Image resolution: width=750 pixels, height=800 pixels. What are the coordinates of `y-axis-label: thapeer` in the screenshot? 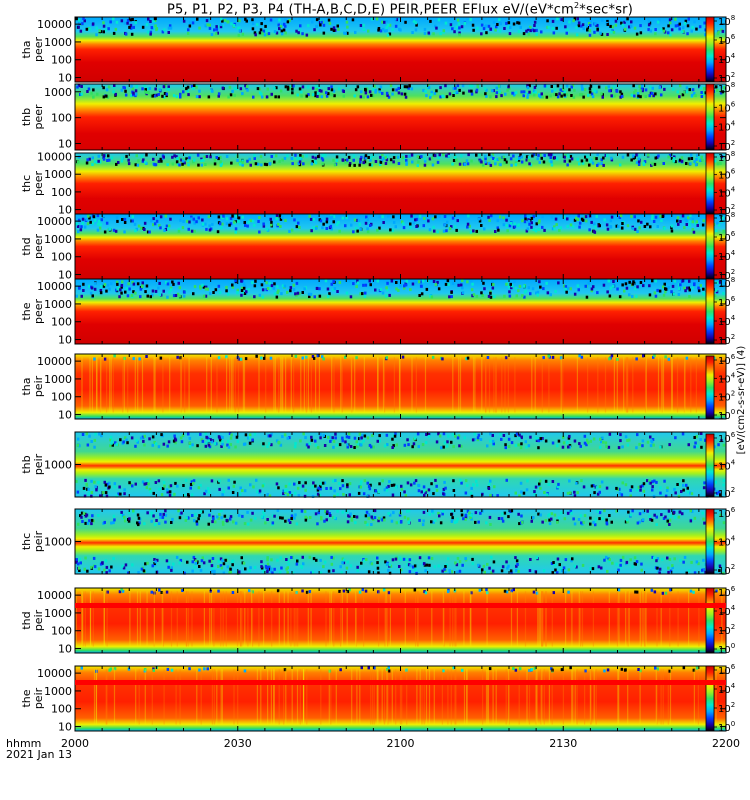 It's located at (32, 50).